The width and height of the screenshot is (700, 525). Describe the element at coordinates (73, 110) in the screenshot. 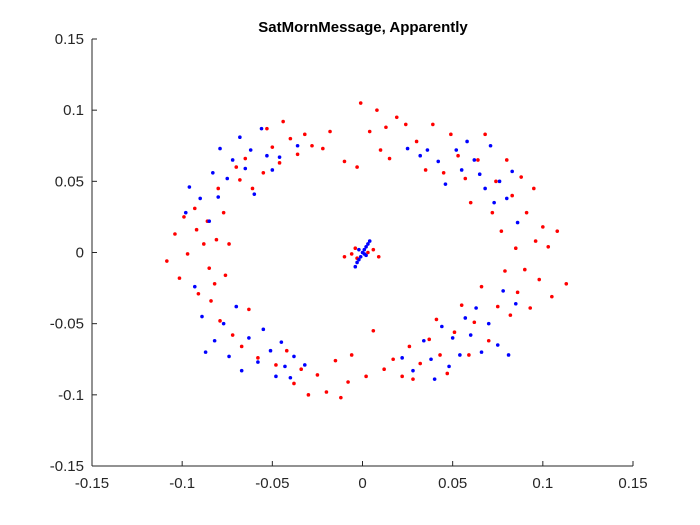

I see `y-tick-label: 0.1` at that location.